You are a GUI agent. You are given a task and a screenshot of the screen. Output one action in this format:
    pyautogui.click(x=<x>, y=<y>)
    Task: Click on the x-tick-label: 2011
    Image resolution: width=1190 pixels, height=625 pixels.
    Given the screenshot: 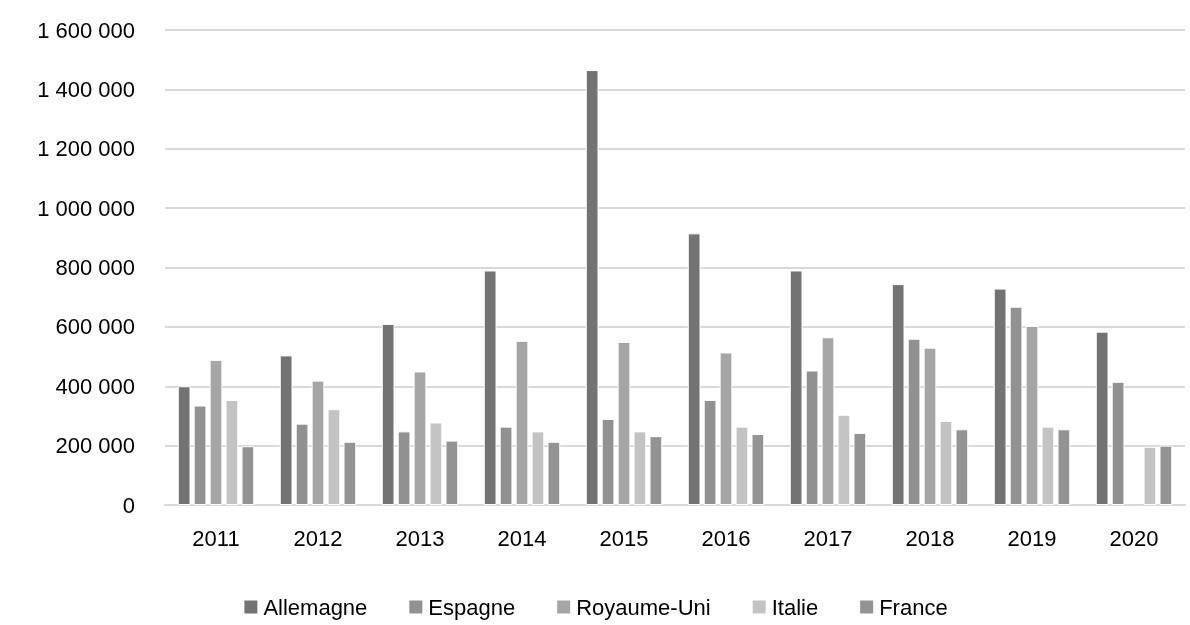 What is the action you would take?
    pyautogui.click(x=216, y=538)
    